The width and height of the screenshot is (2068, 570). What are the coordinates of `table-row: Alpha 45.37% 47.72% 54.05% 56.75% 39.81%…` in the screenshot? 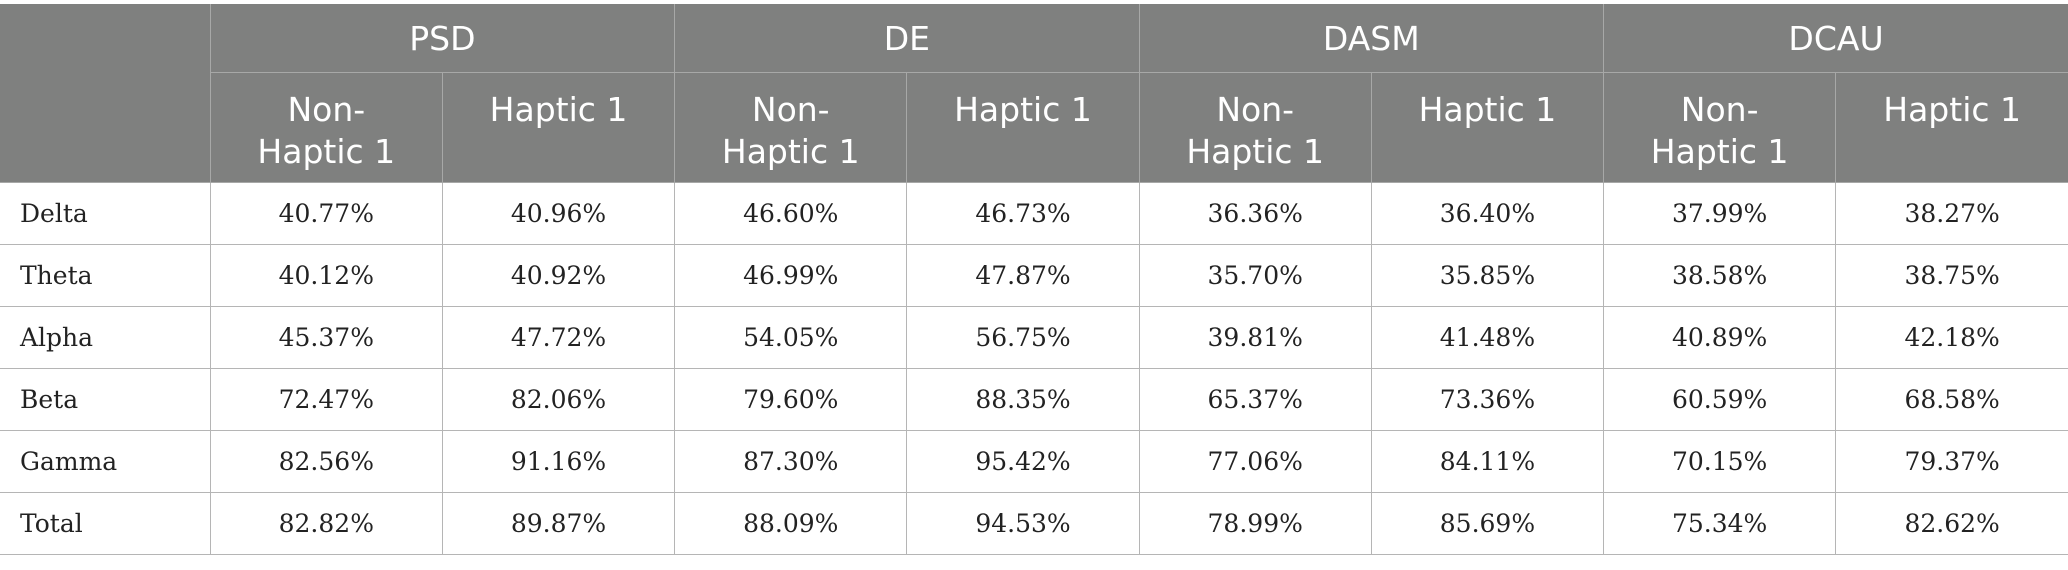 It's located at (1034, 337).